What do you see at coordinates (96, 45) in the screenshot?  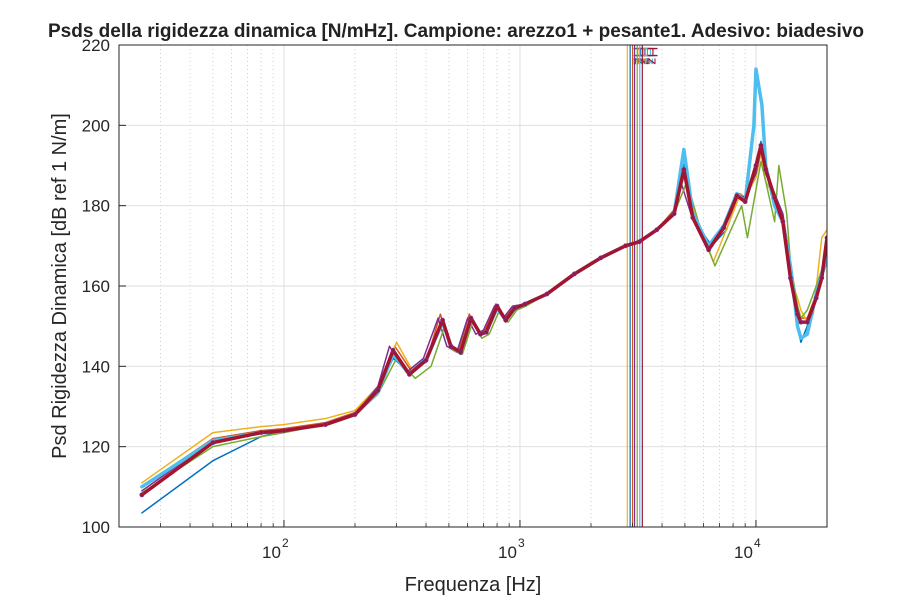 I see `y-tick-label: 220` at bounding box center [96, 45].